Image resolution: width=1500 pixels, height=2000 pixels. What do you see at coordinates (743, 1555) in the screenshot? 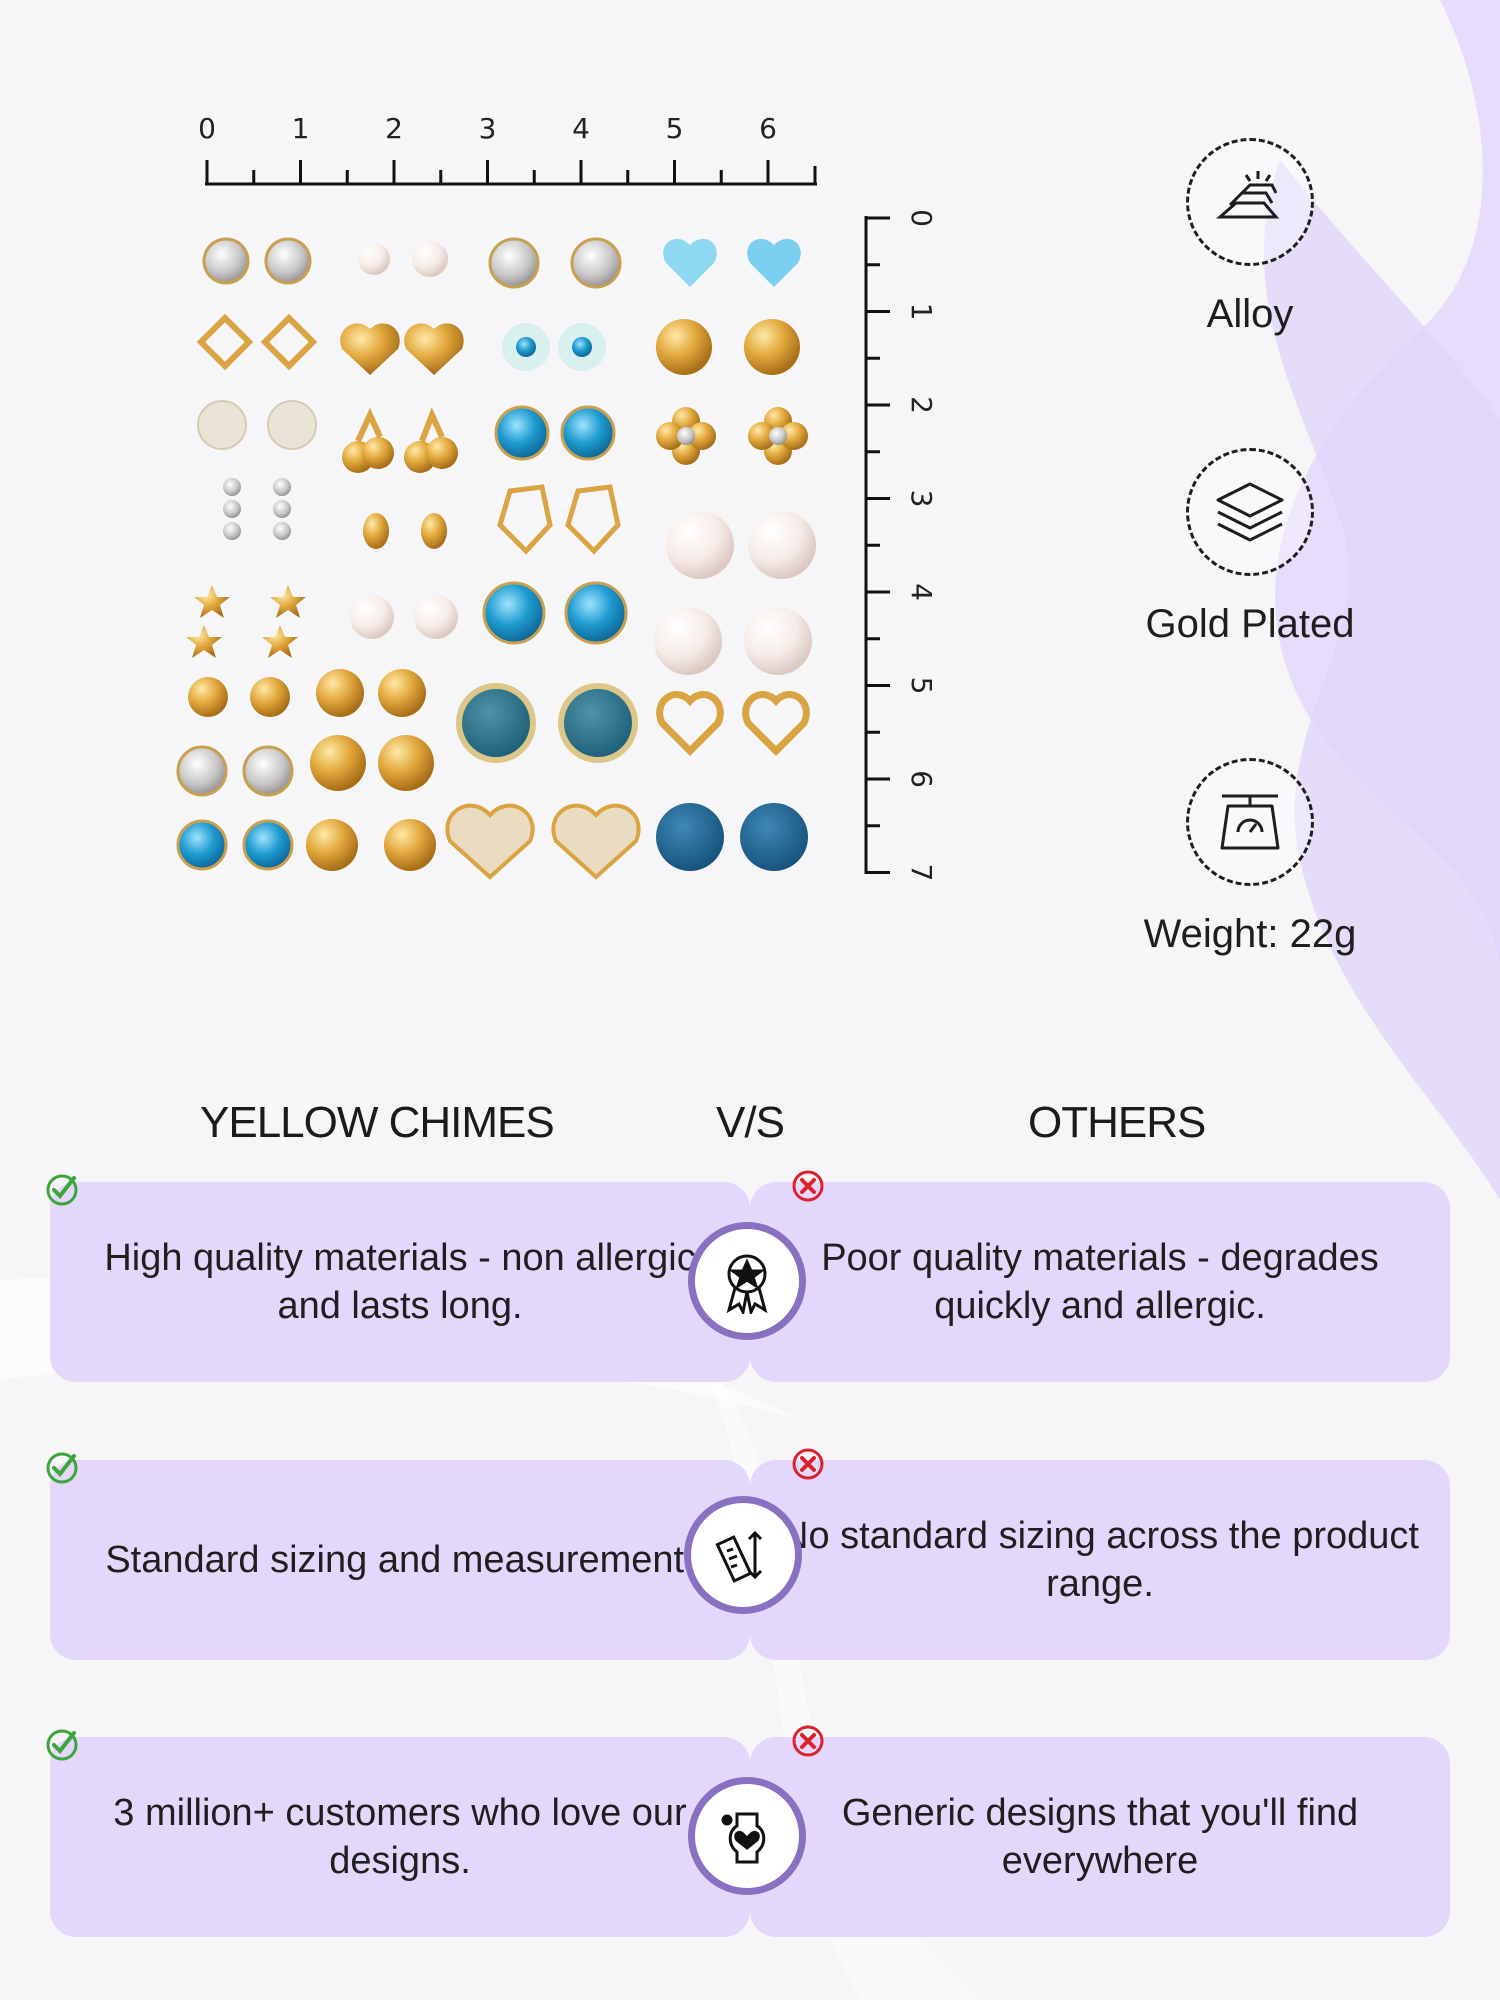
I see `ruler-icon` at bounding box center [743, 1555].